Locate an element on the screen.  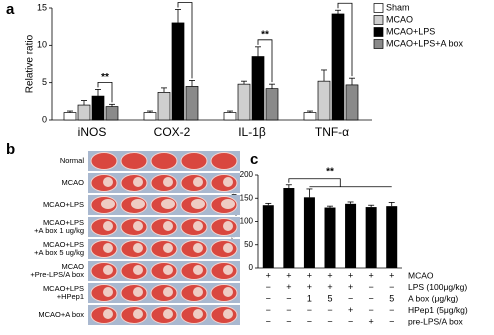
row-label: Normal is located at coordinates (72, 160).